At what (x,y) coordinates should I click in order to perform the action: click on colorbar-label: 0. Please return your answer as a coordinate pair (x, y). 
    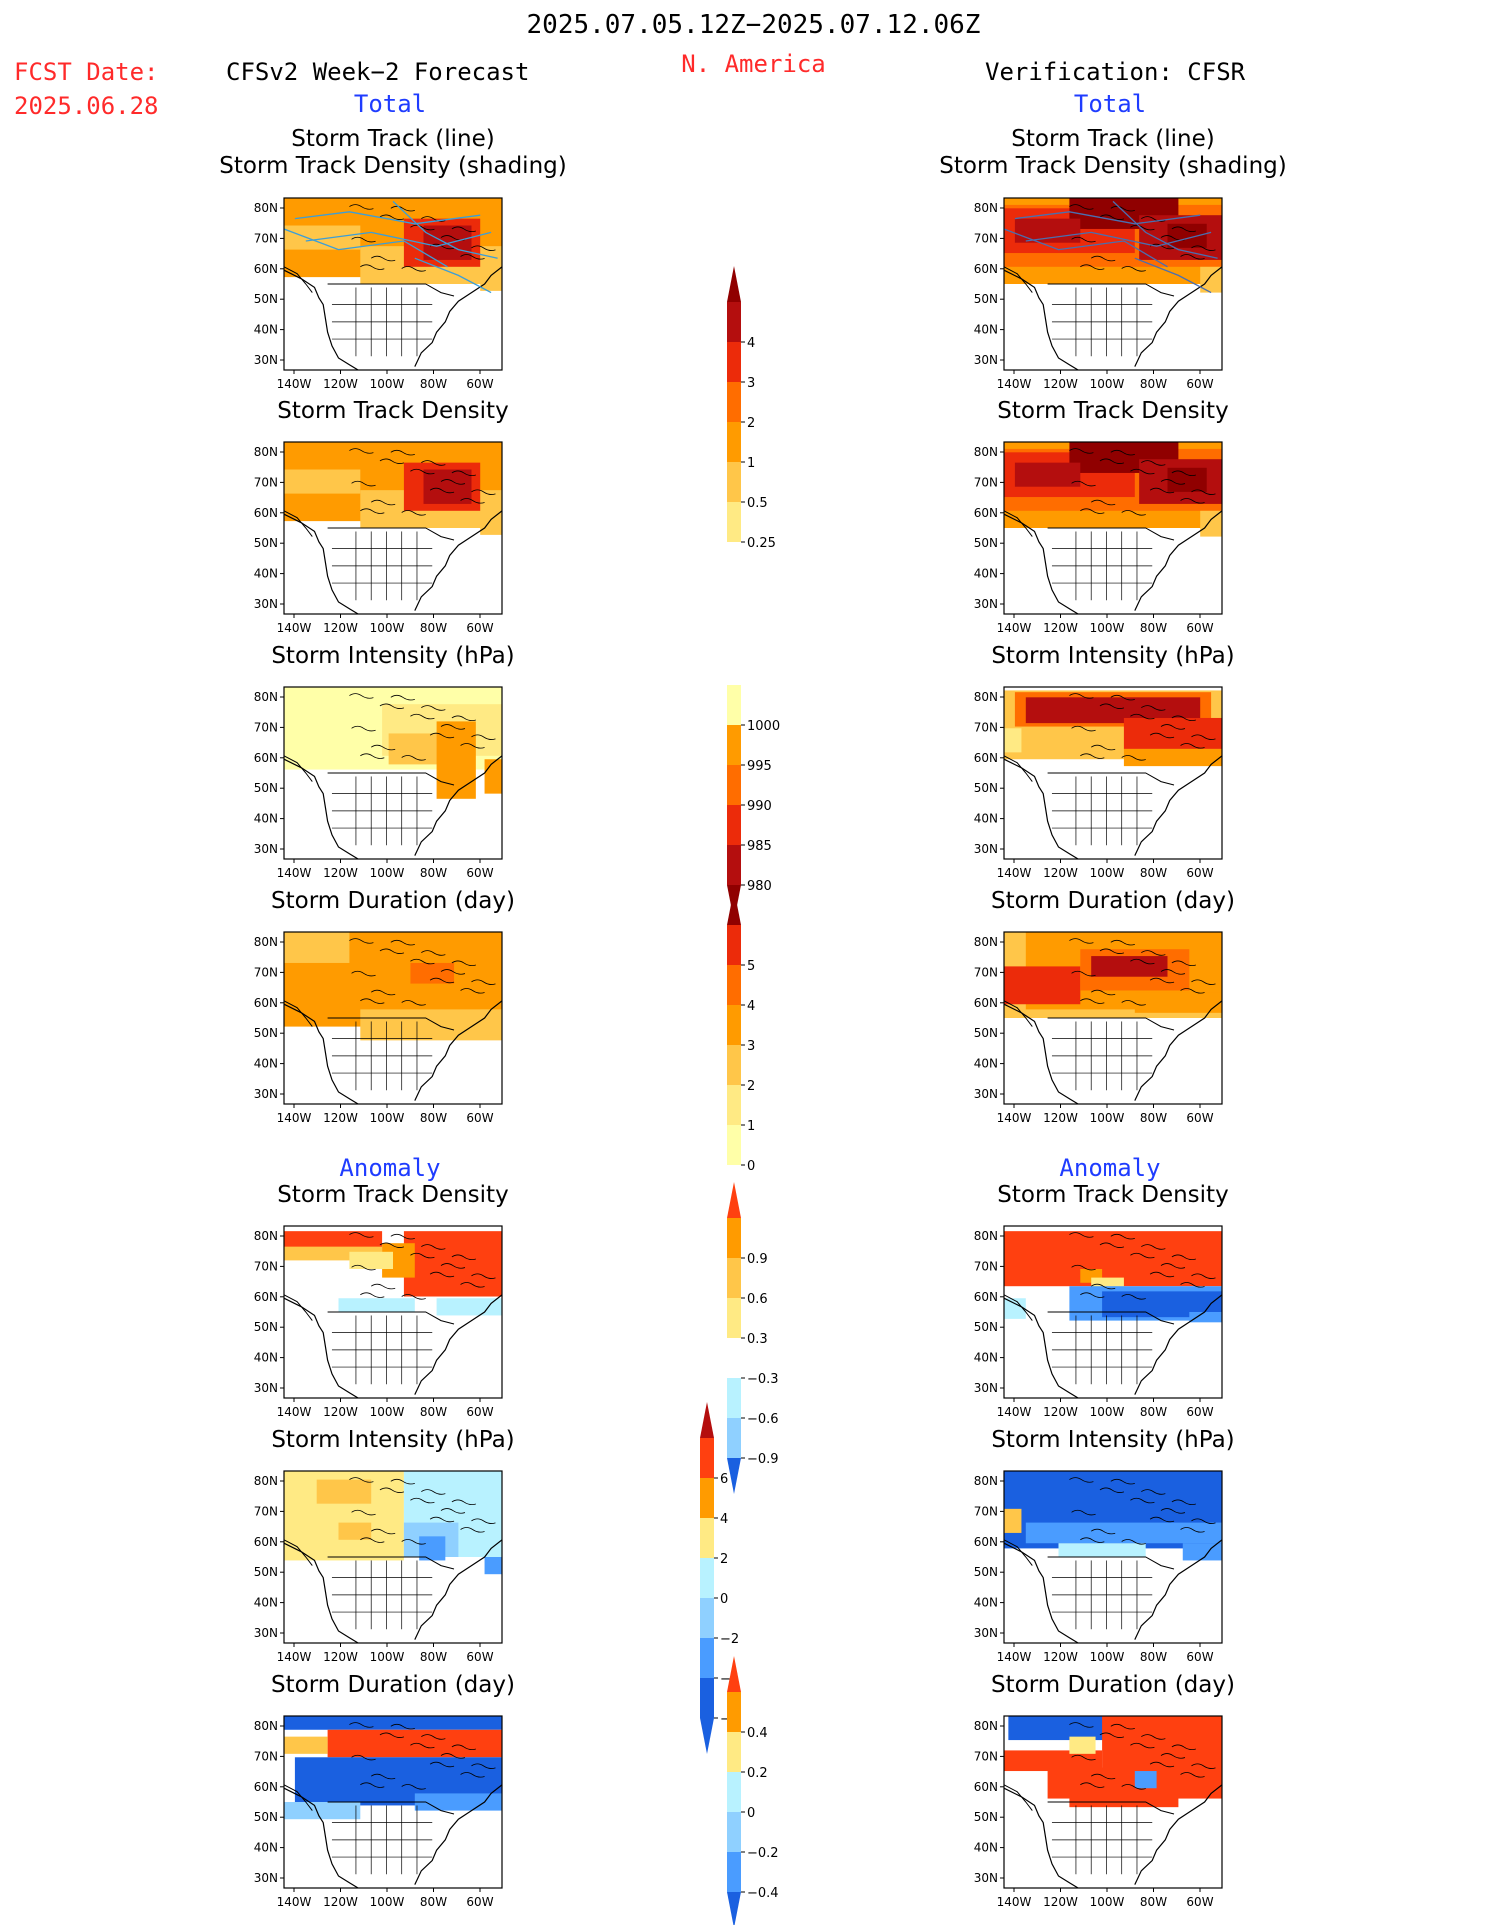
    Looking at the image, I should click on (751, 1166).